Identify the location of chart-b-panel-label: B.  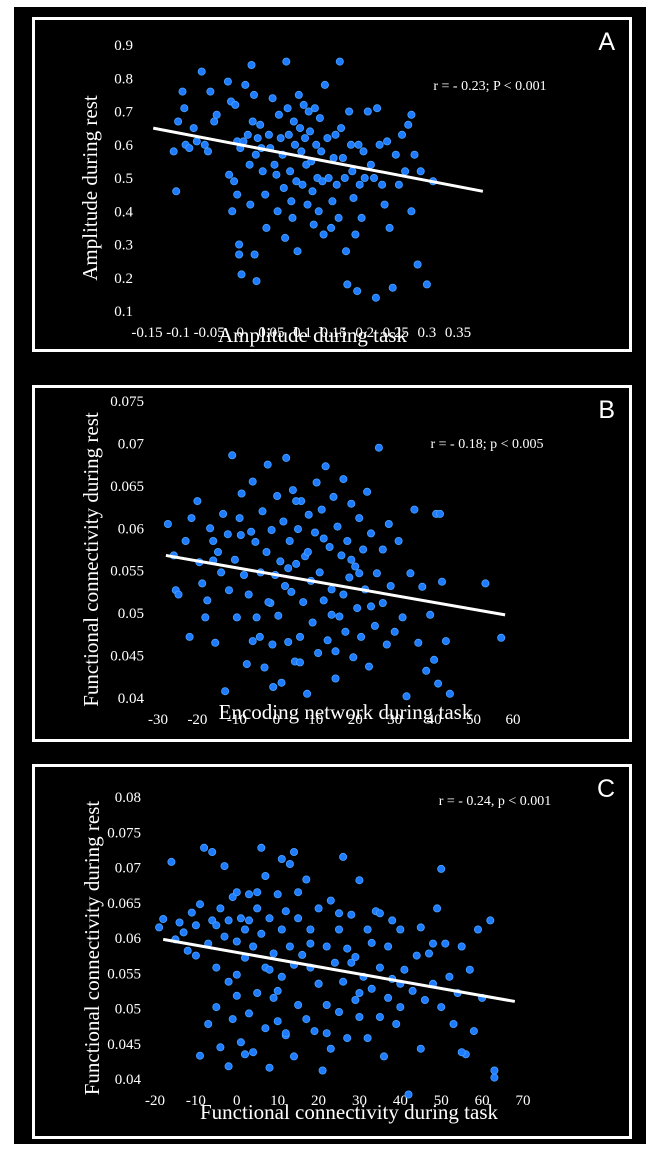
(606, 410).